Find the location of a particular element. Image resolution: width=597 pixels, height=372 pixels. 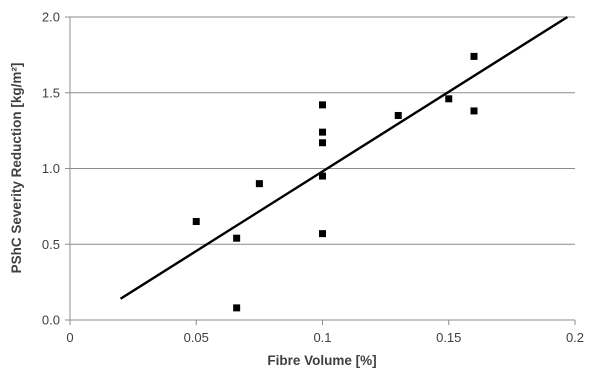

x-tick-label: 0.1 is located at coordinates (322, 337).